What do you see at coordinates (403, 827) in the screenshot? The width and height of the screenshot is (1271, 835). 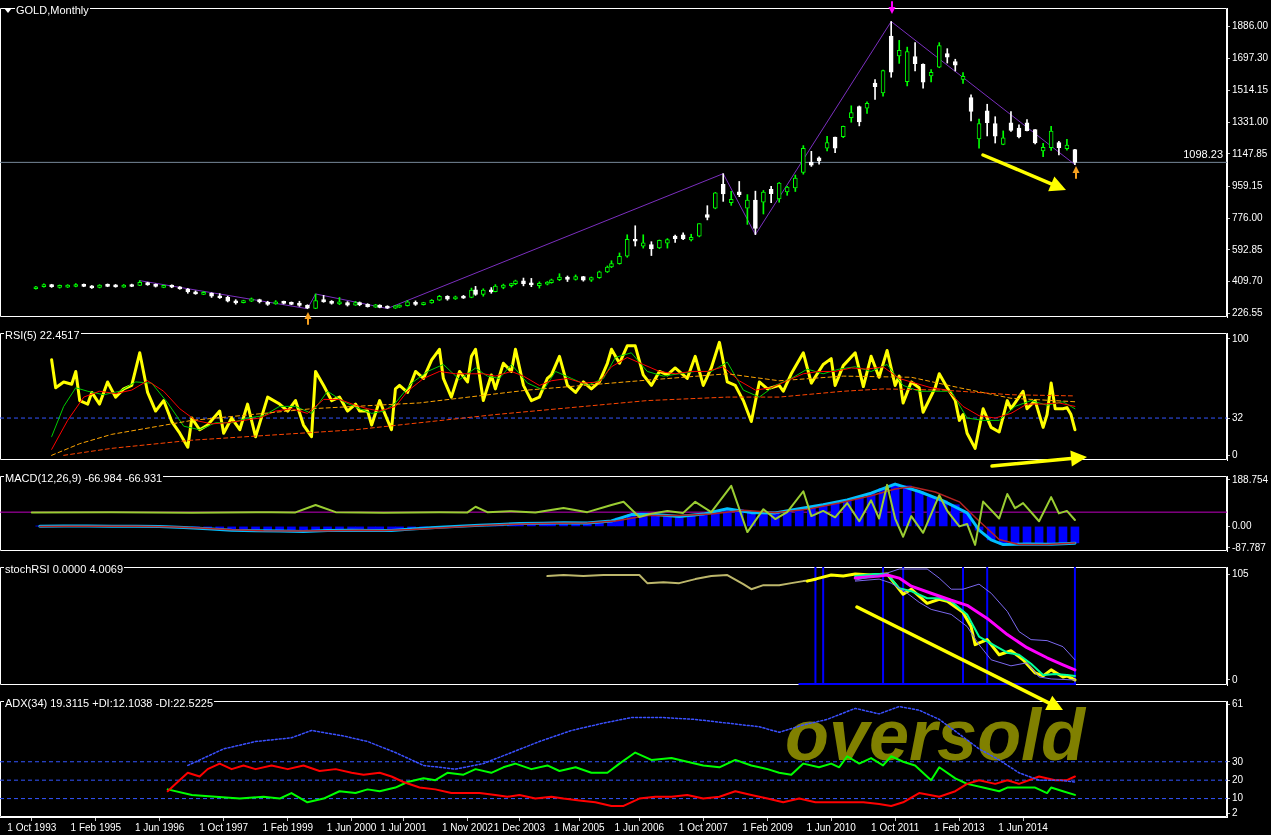 I see `x-tick-label: 1 Jul 2001` at bounding box center [403, 827].